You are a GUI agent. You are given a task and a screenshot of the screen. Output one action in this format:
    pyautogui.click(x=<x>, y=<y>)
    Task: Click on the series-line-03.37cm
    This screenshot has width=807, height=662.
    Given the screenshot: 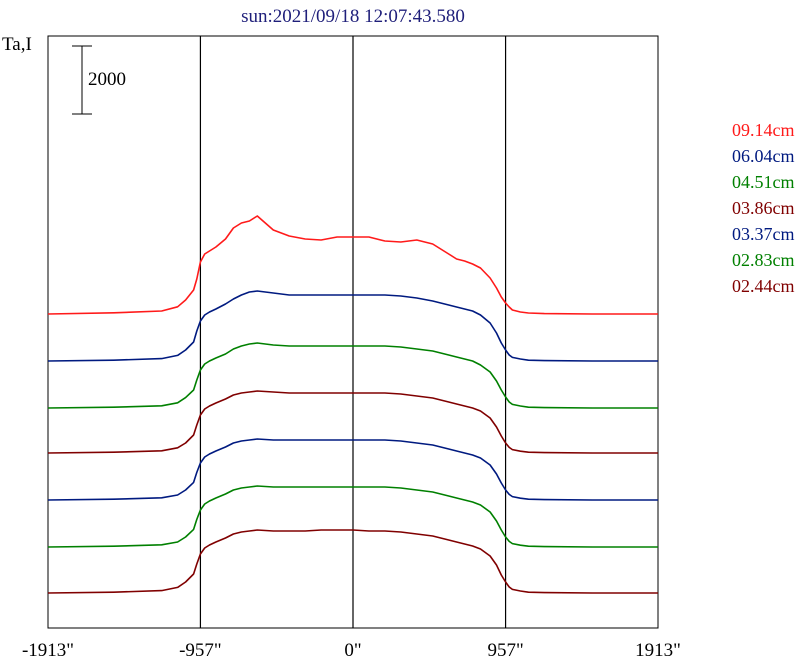 What is the action you would take?
    pyautogui.click(x=352, y=469)
    